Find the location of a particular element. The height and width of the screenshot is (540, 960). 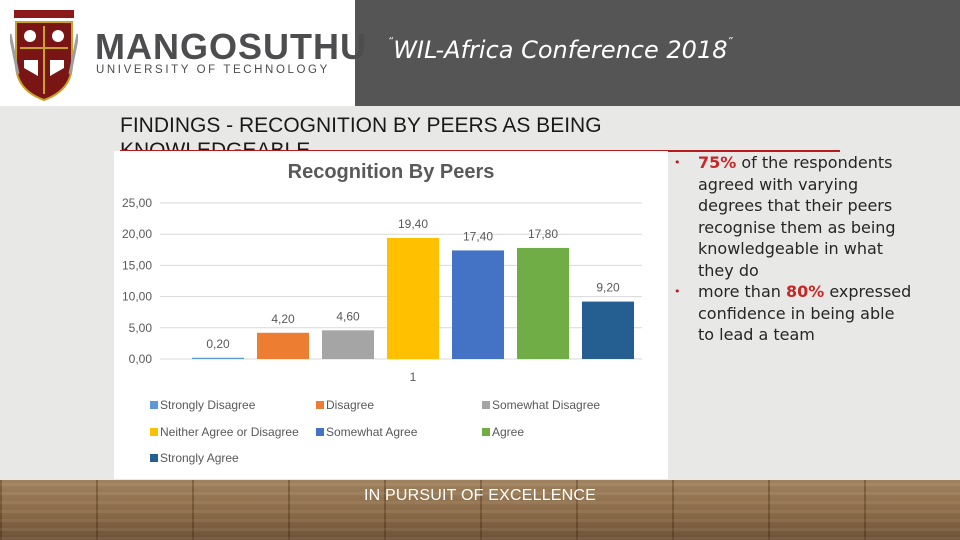

legend-label: Strongly Disagree is located at coordinates (208, 405).